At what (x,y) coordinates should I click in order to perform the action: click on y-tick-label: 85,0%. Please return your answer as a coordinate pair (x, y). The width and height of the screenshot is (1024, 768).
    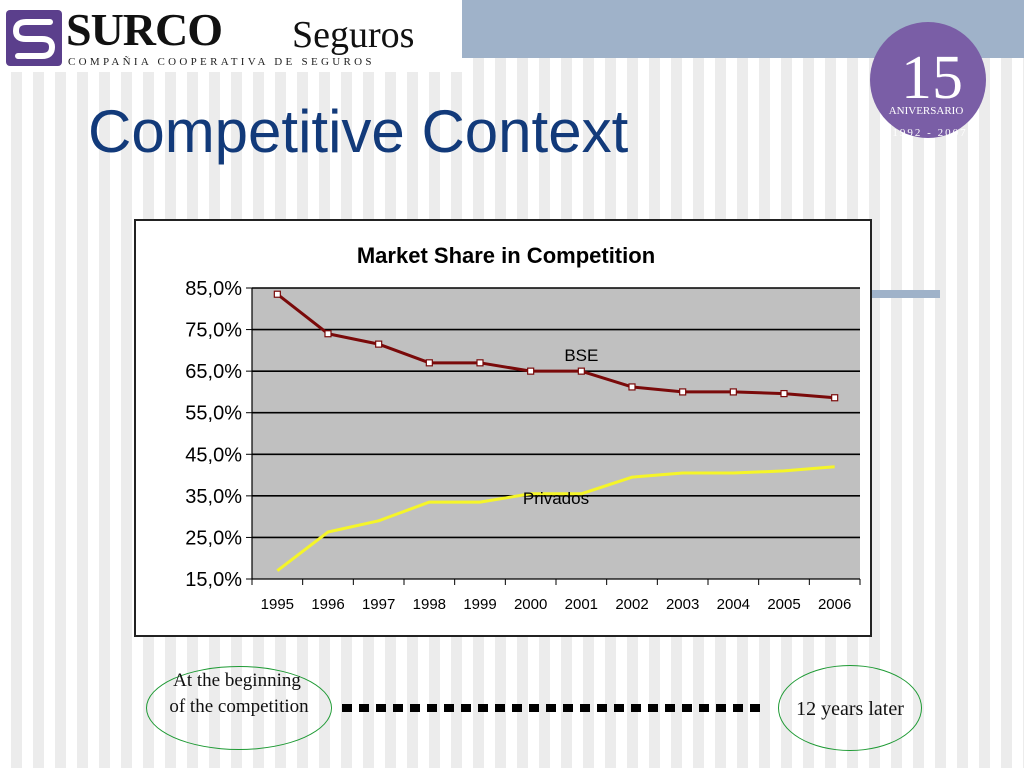
    Looking at the image, I should click on (213, 289).